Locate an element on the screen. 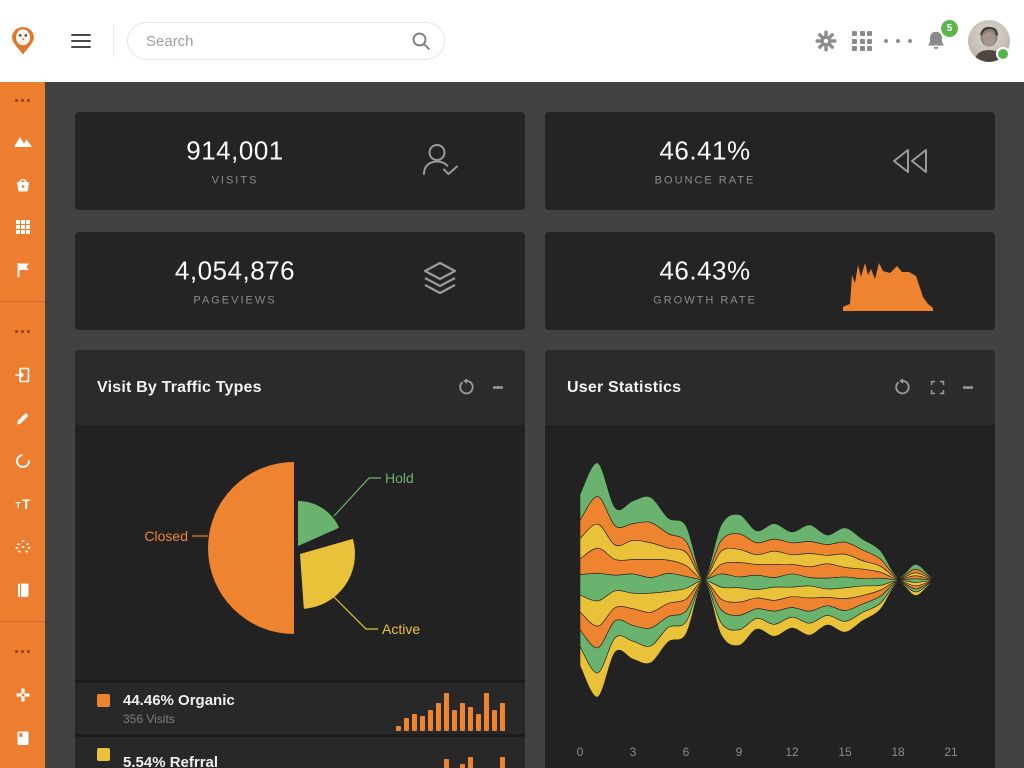 Image resolution: width=1024 pixels, height=768 pixels. search-icon is located at coordinates (421, 41).